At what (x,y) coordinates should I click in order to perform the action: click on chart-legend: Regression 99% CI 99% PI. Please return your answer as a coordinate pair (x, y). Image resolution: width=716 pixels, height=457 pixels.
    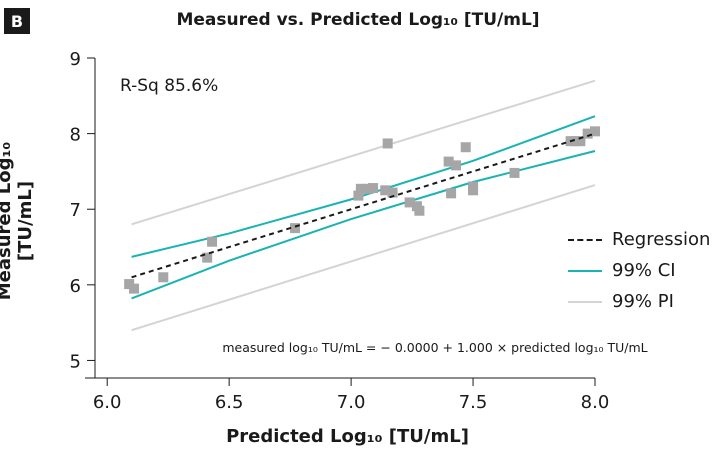
    Looking at the image, I should click on (639, 270).